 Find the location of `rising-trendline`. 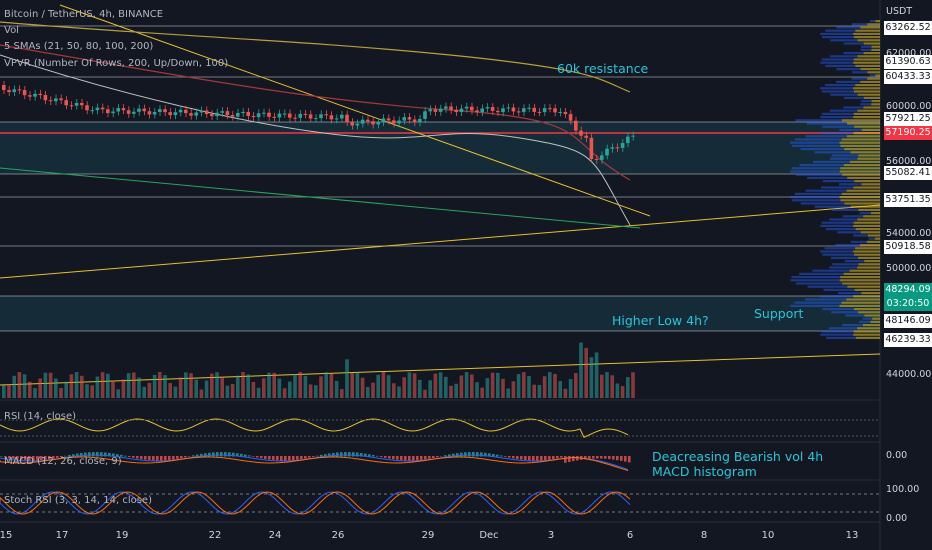

rising-trendline is located at coordinates (440, 241).